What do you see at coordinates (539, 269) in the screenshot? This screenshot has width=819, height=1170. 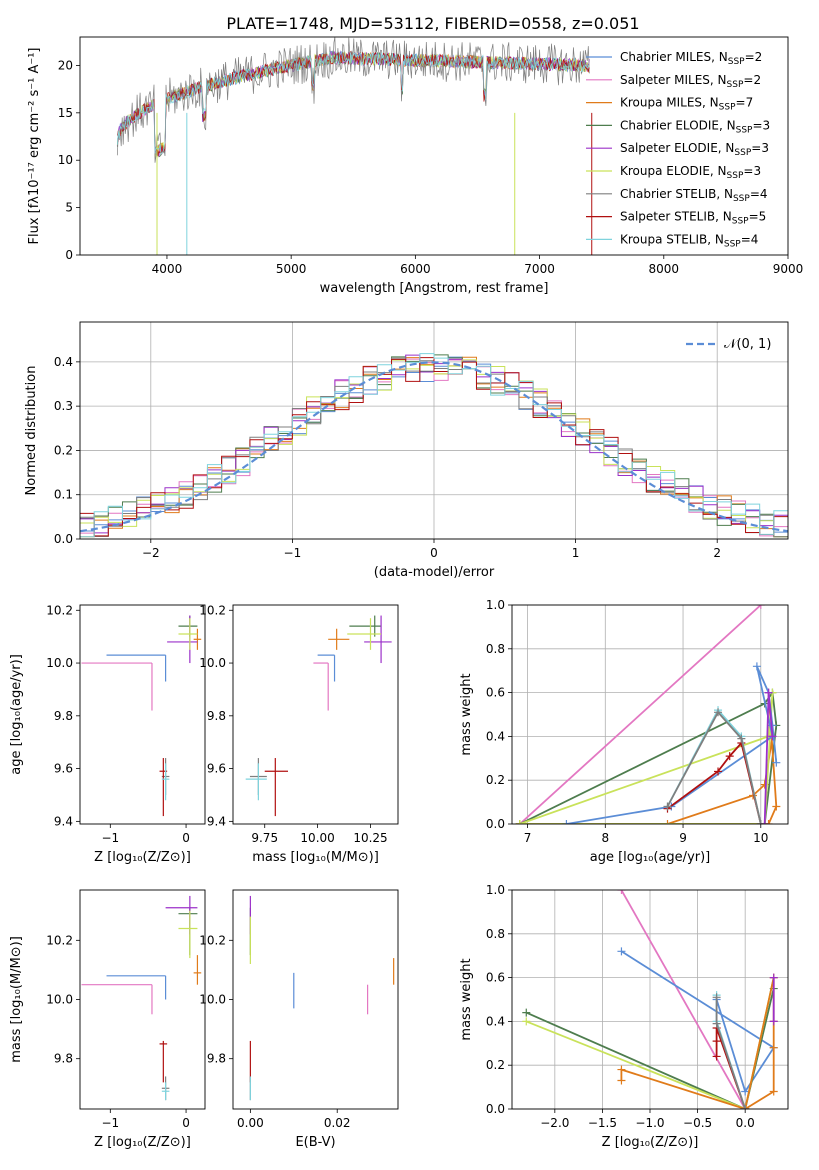 I see `x-tick-label: 7000` at bounding box center [539, 269].